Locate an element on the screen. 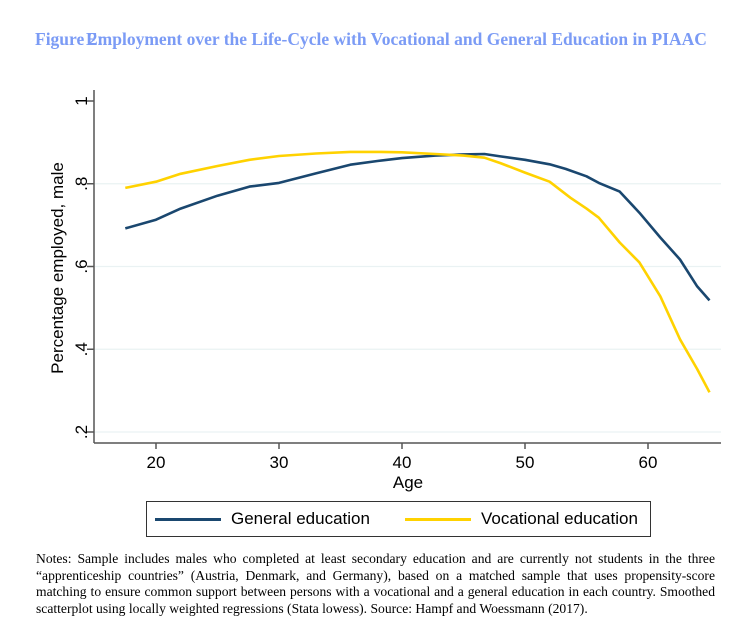 This screenshot has width=749, height=640. figure-number: Figure 2: is located at coordinates (69, 39).